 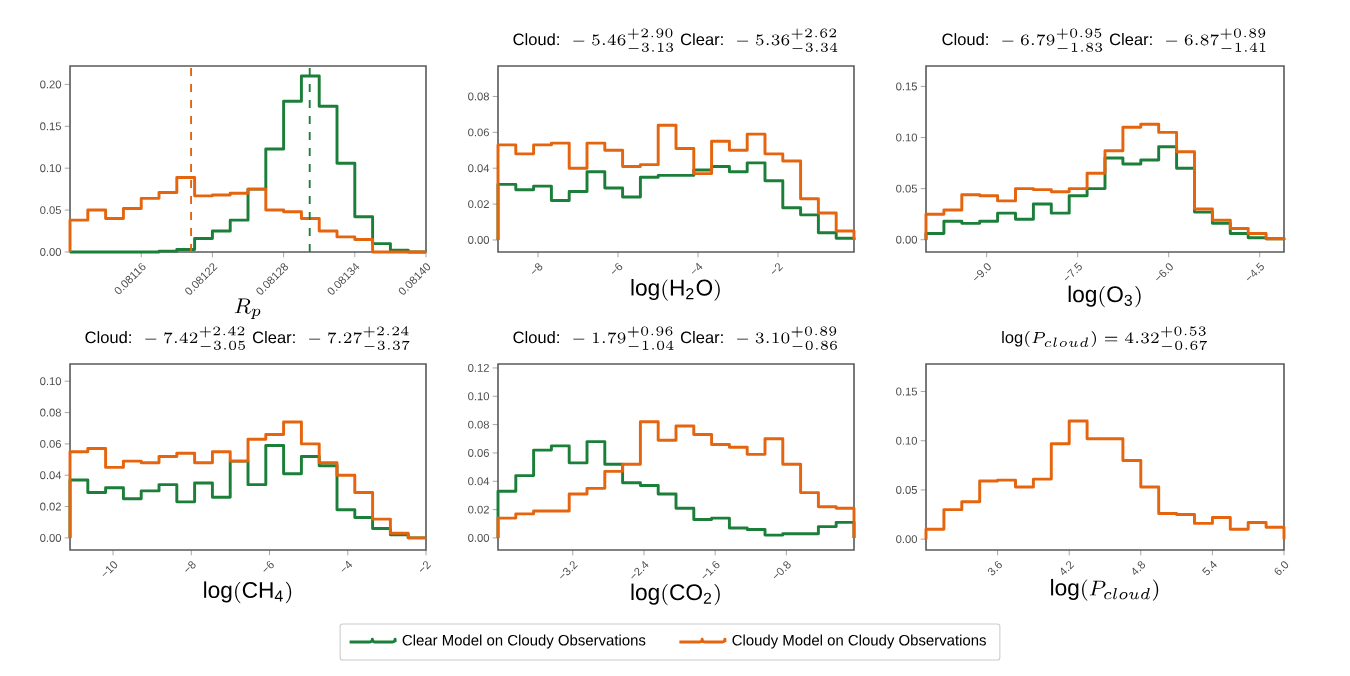 What do you see at coordinates (675, 289) in the screenshot?
I see `x-axis-title: $\mathrm{log}(\mathrm{H_2O})$` at bounding box center [675, 289].